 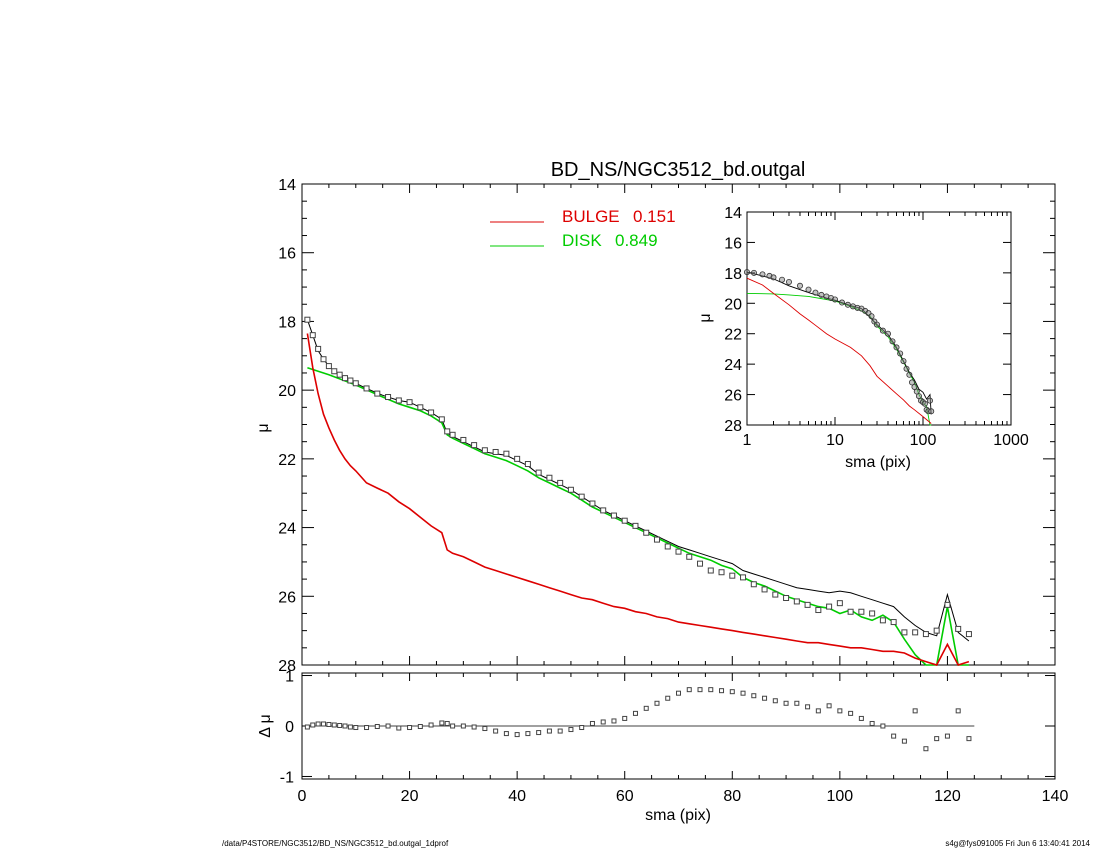 I want to click on inset-y-tick-label: 28, so click(x=733, y=426).